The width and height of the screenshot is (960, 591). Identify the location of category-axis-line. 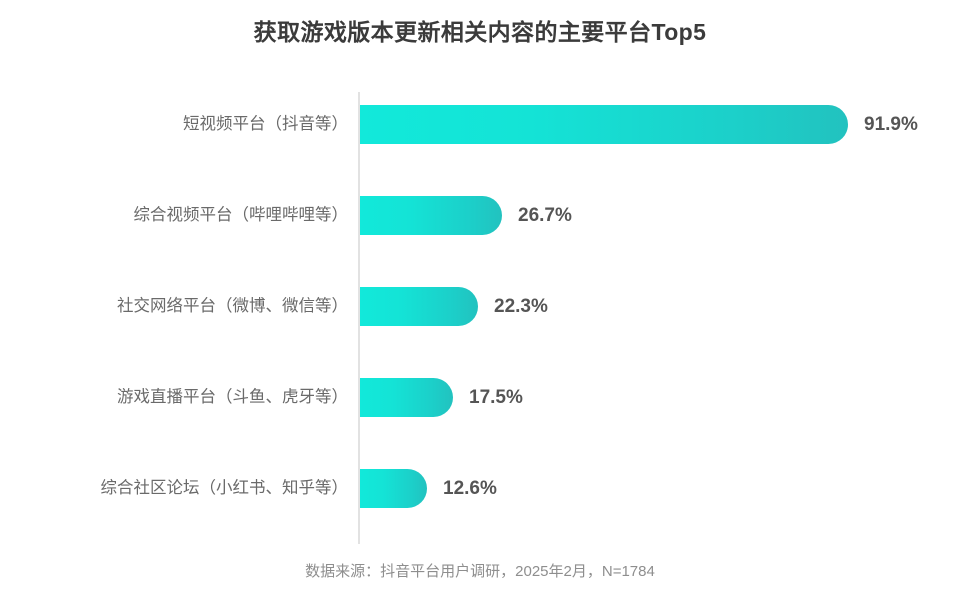
(359, 318).